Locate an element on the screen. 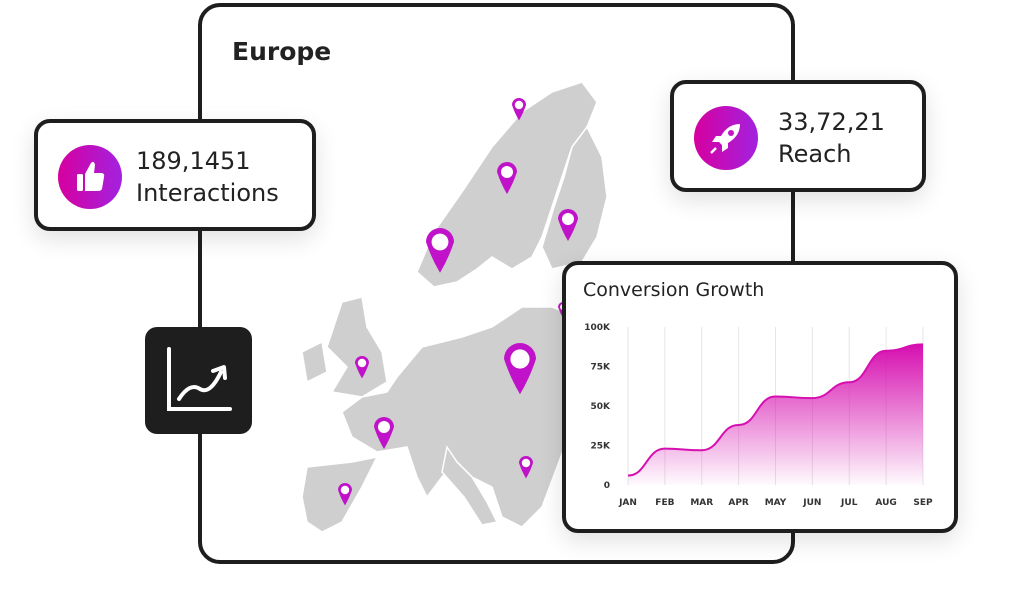 The image size is (1024, 601). x-tick-label: APR is located at coordinates (738, 503).